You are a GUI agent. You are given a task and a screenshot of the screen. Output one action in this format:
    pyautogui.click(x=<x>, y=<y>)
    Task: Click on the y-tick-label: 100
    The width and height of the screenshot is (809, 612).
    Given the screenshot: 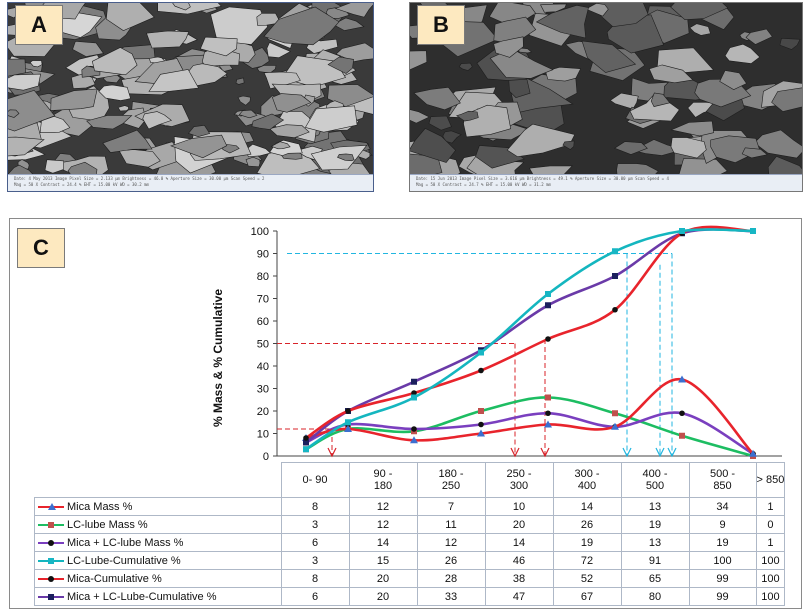 What is the action you would take?
    pyautogui.click(x=260, y=232)
    